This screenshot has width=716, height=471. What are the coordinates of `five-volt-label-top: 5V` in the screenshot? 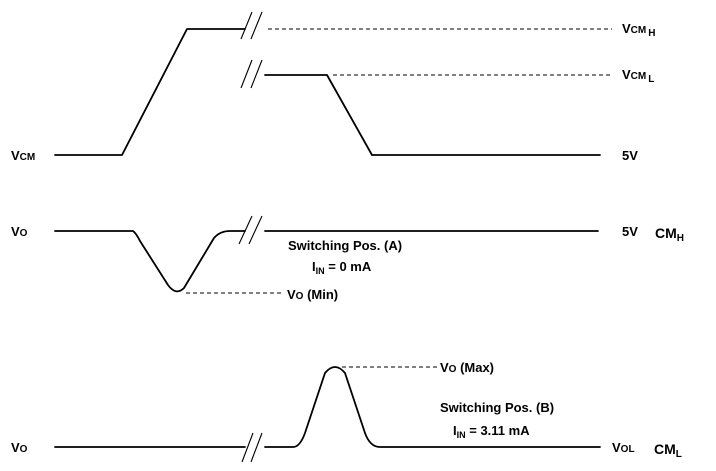 It's located at (630, 155).